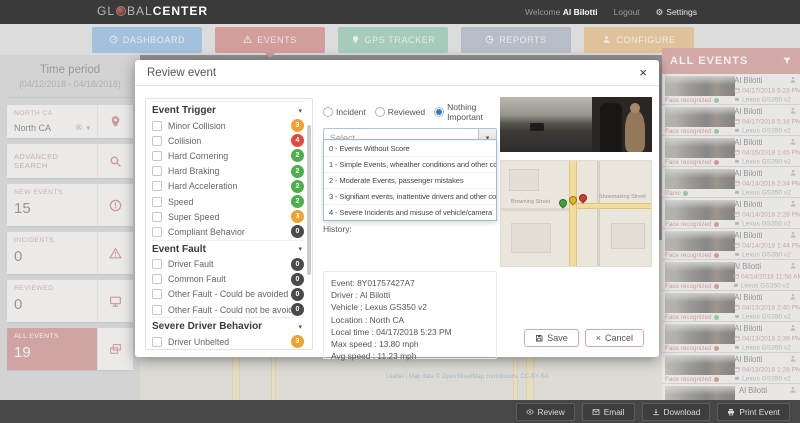 Image resolution: width=800 pixels, height=423 pixels. Describe the element at coordinates (121, 11) in the screenshot. I see `globe-icon` at that location.